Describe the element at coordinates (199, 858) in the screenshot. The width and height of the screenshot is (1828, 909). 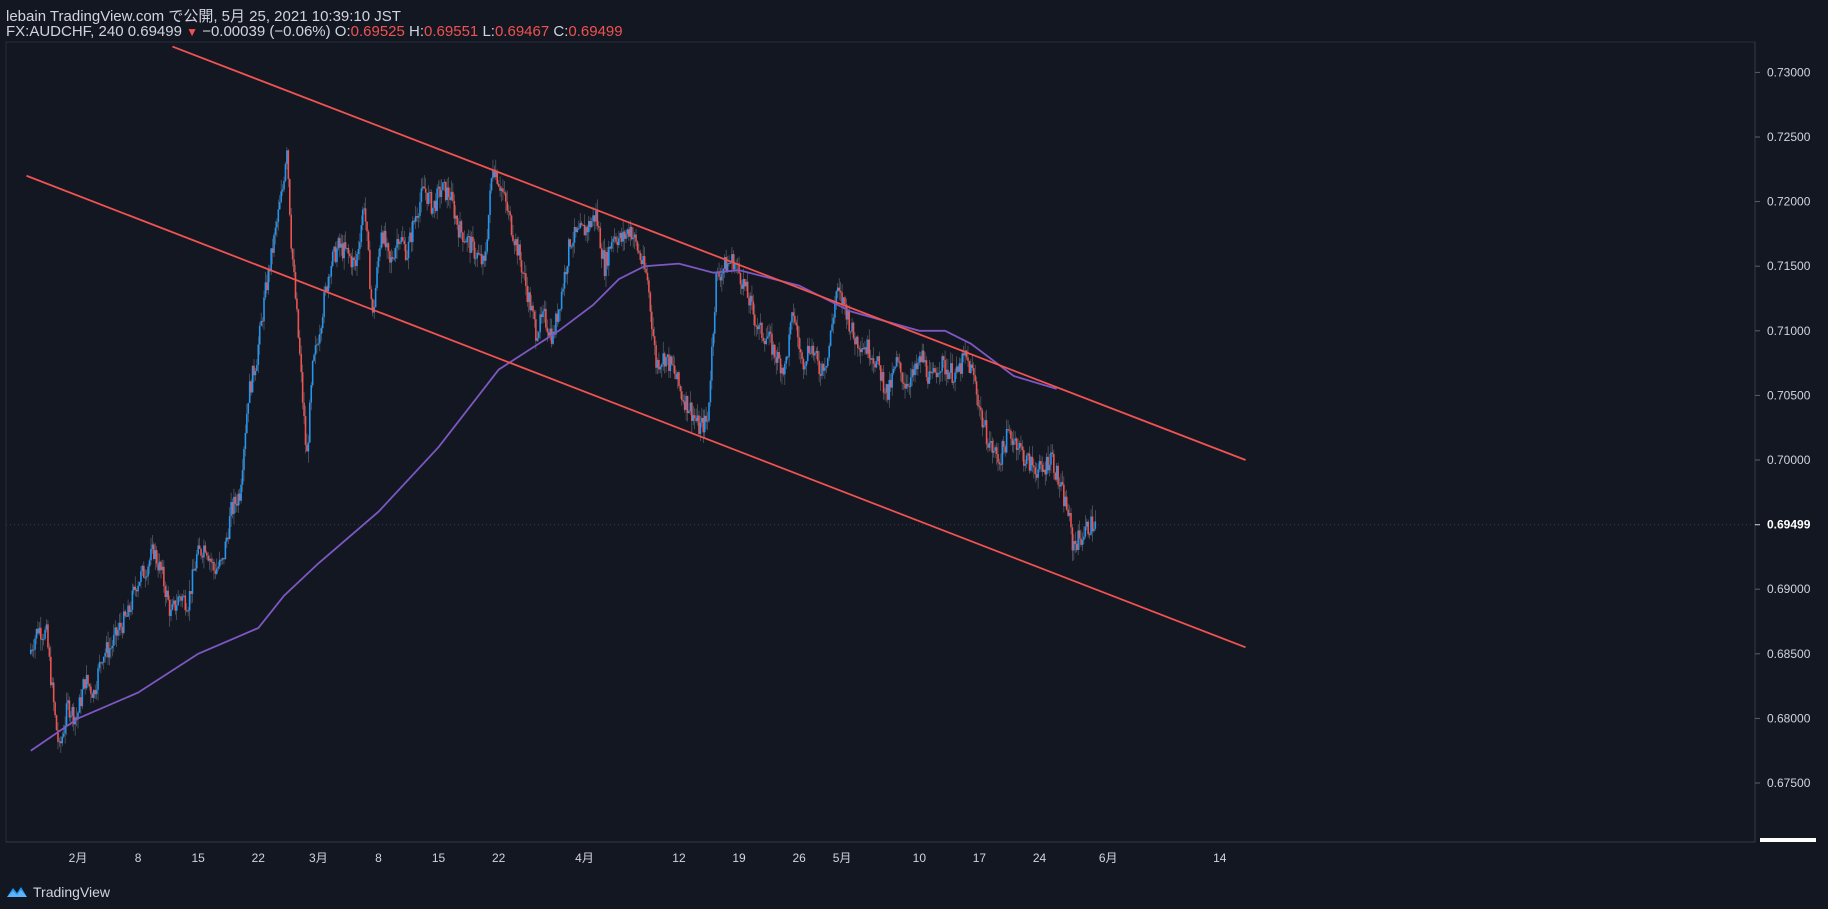
I see `x-tick-label: 15` at that location.